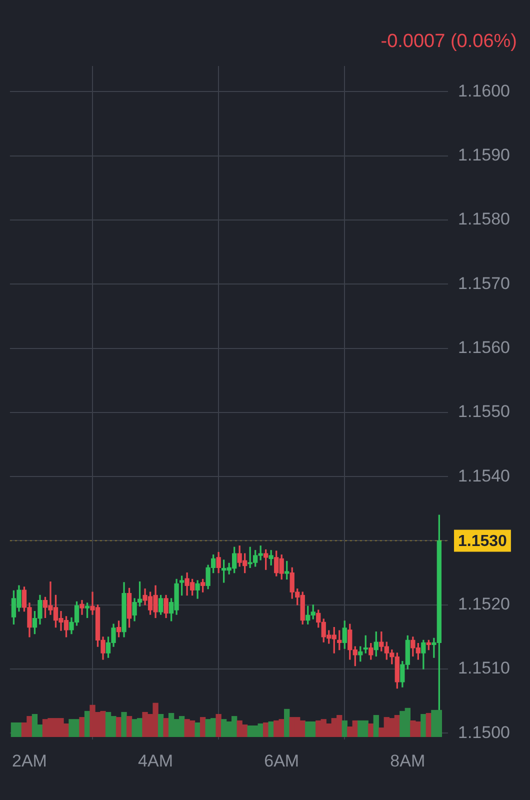 This screenshot has width=530, height=800. What do you see at coordinates (484, 412) in the screenshot?
I see `y-tick-label: 1.1550` at bounding box center [484, 412].